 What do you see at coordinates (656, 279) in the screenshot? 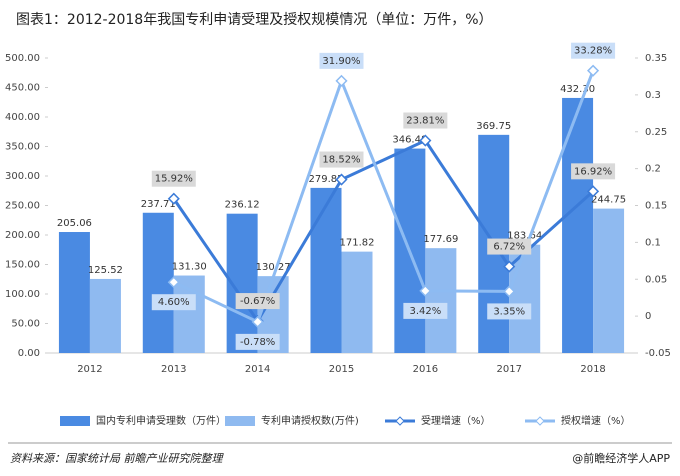
I see `y2-tick-label: 0.05` at bounding box center [656, 279].